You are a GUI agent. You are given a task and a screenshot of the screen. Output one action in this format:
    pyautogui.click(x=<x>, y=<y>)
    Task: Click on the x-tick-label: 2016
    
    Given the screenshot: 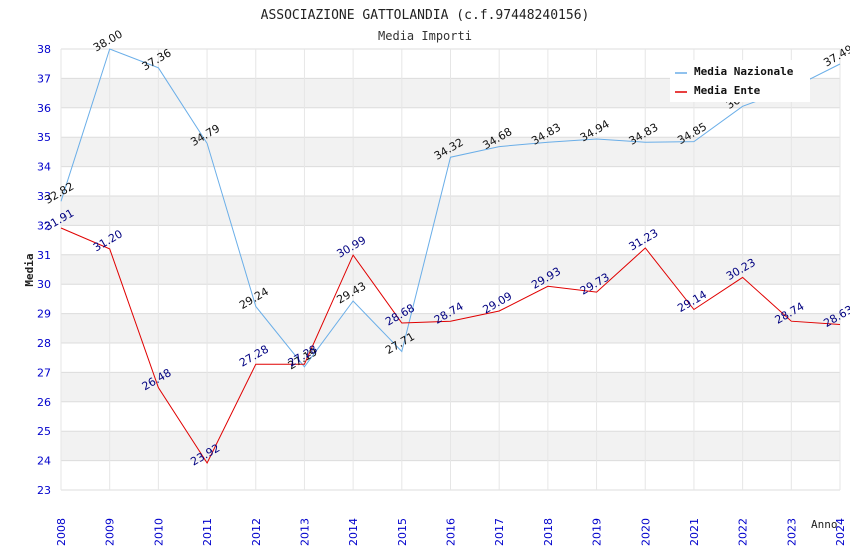 What is the action you would take?
    pyautogui.click(x=451, y=532)
    